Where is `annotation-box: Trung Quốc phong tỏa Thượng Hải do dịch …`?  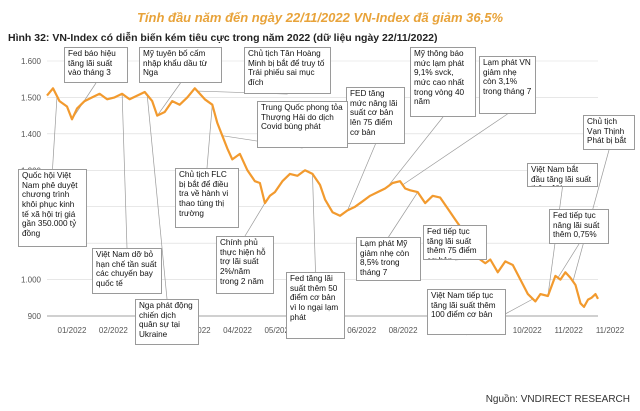
annotation-box: Trung Quốc phong tỏa Thượng Hải do dịch … is located at coordinates (302, 124).